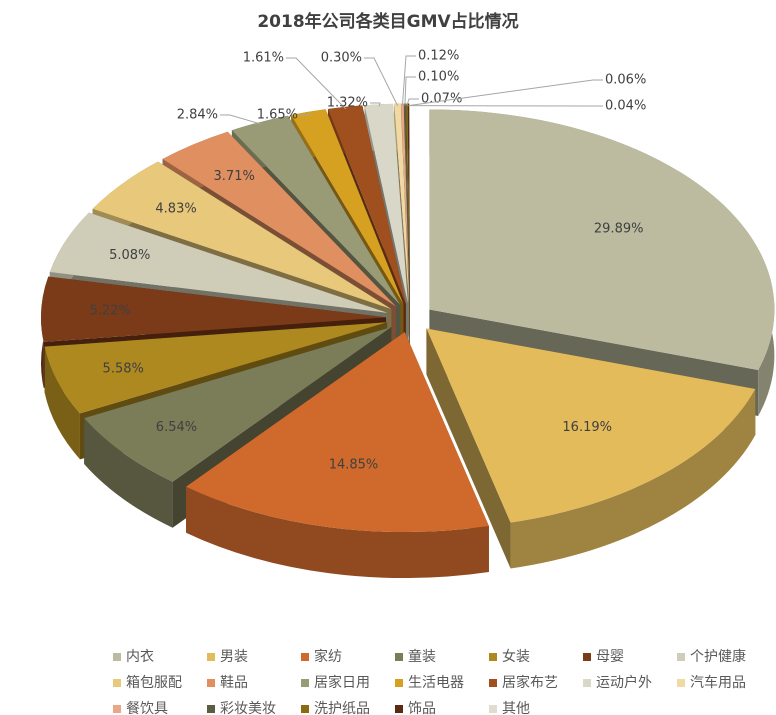 Image resolution: width=776 pixels, height=715 pixels. I want to click on data-label: 4.83%, so click(175, 208).